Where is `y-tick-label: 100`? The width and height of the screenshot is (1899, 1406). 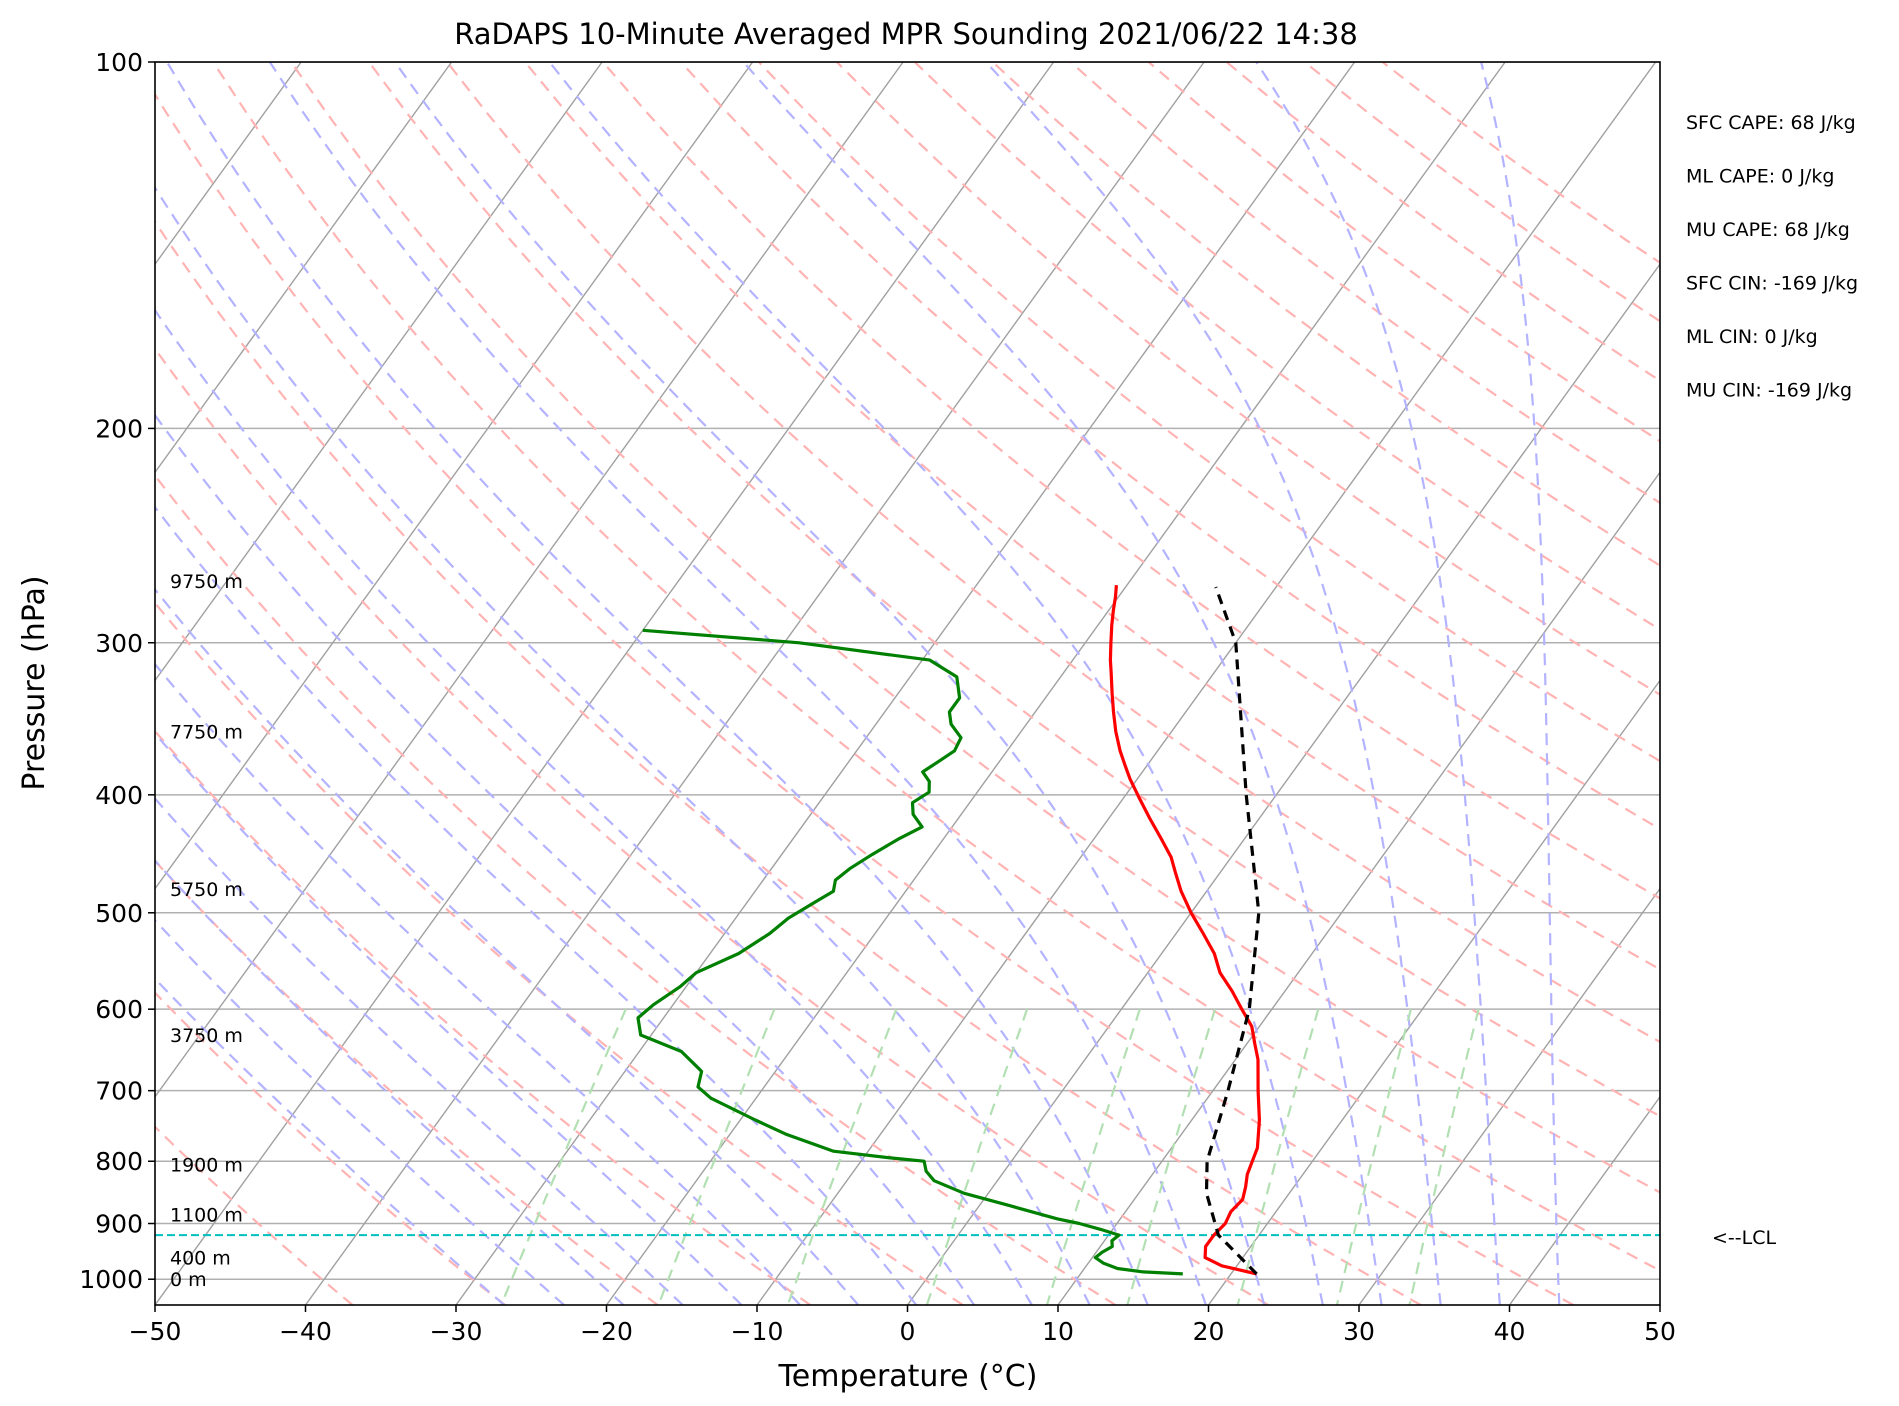
y-tick-label: 100 is located at coordinates (119, 62).